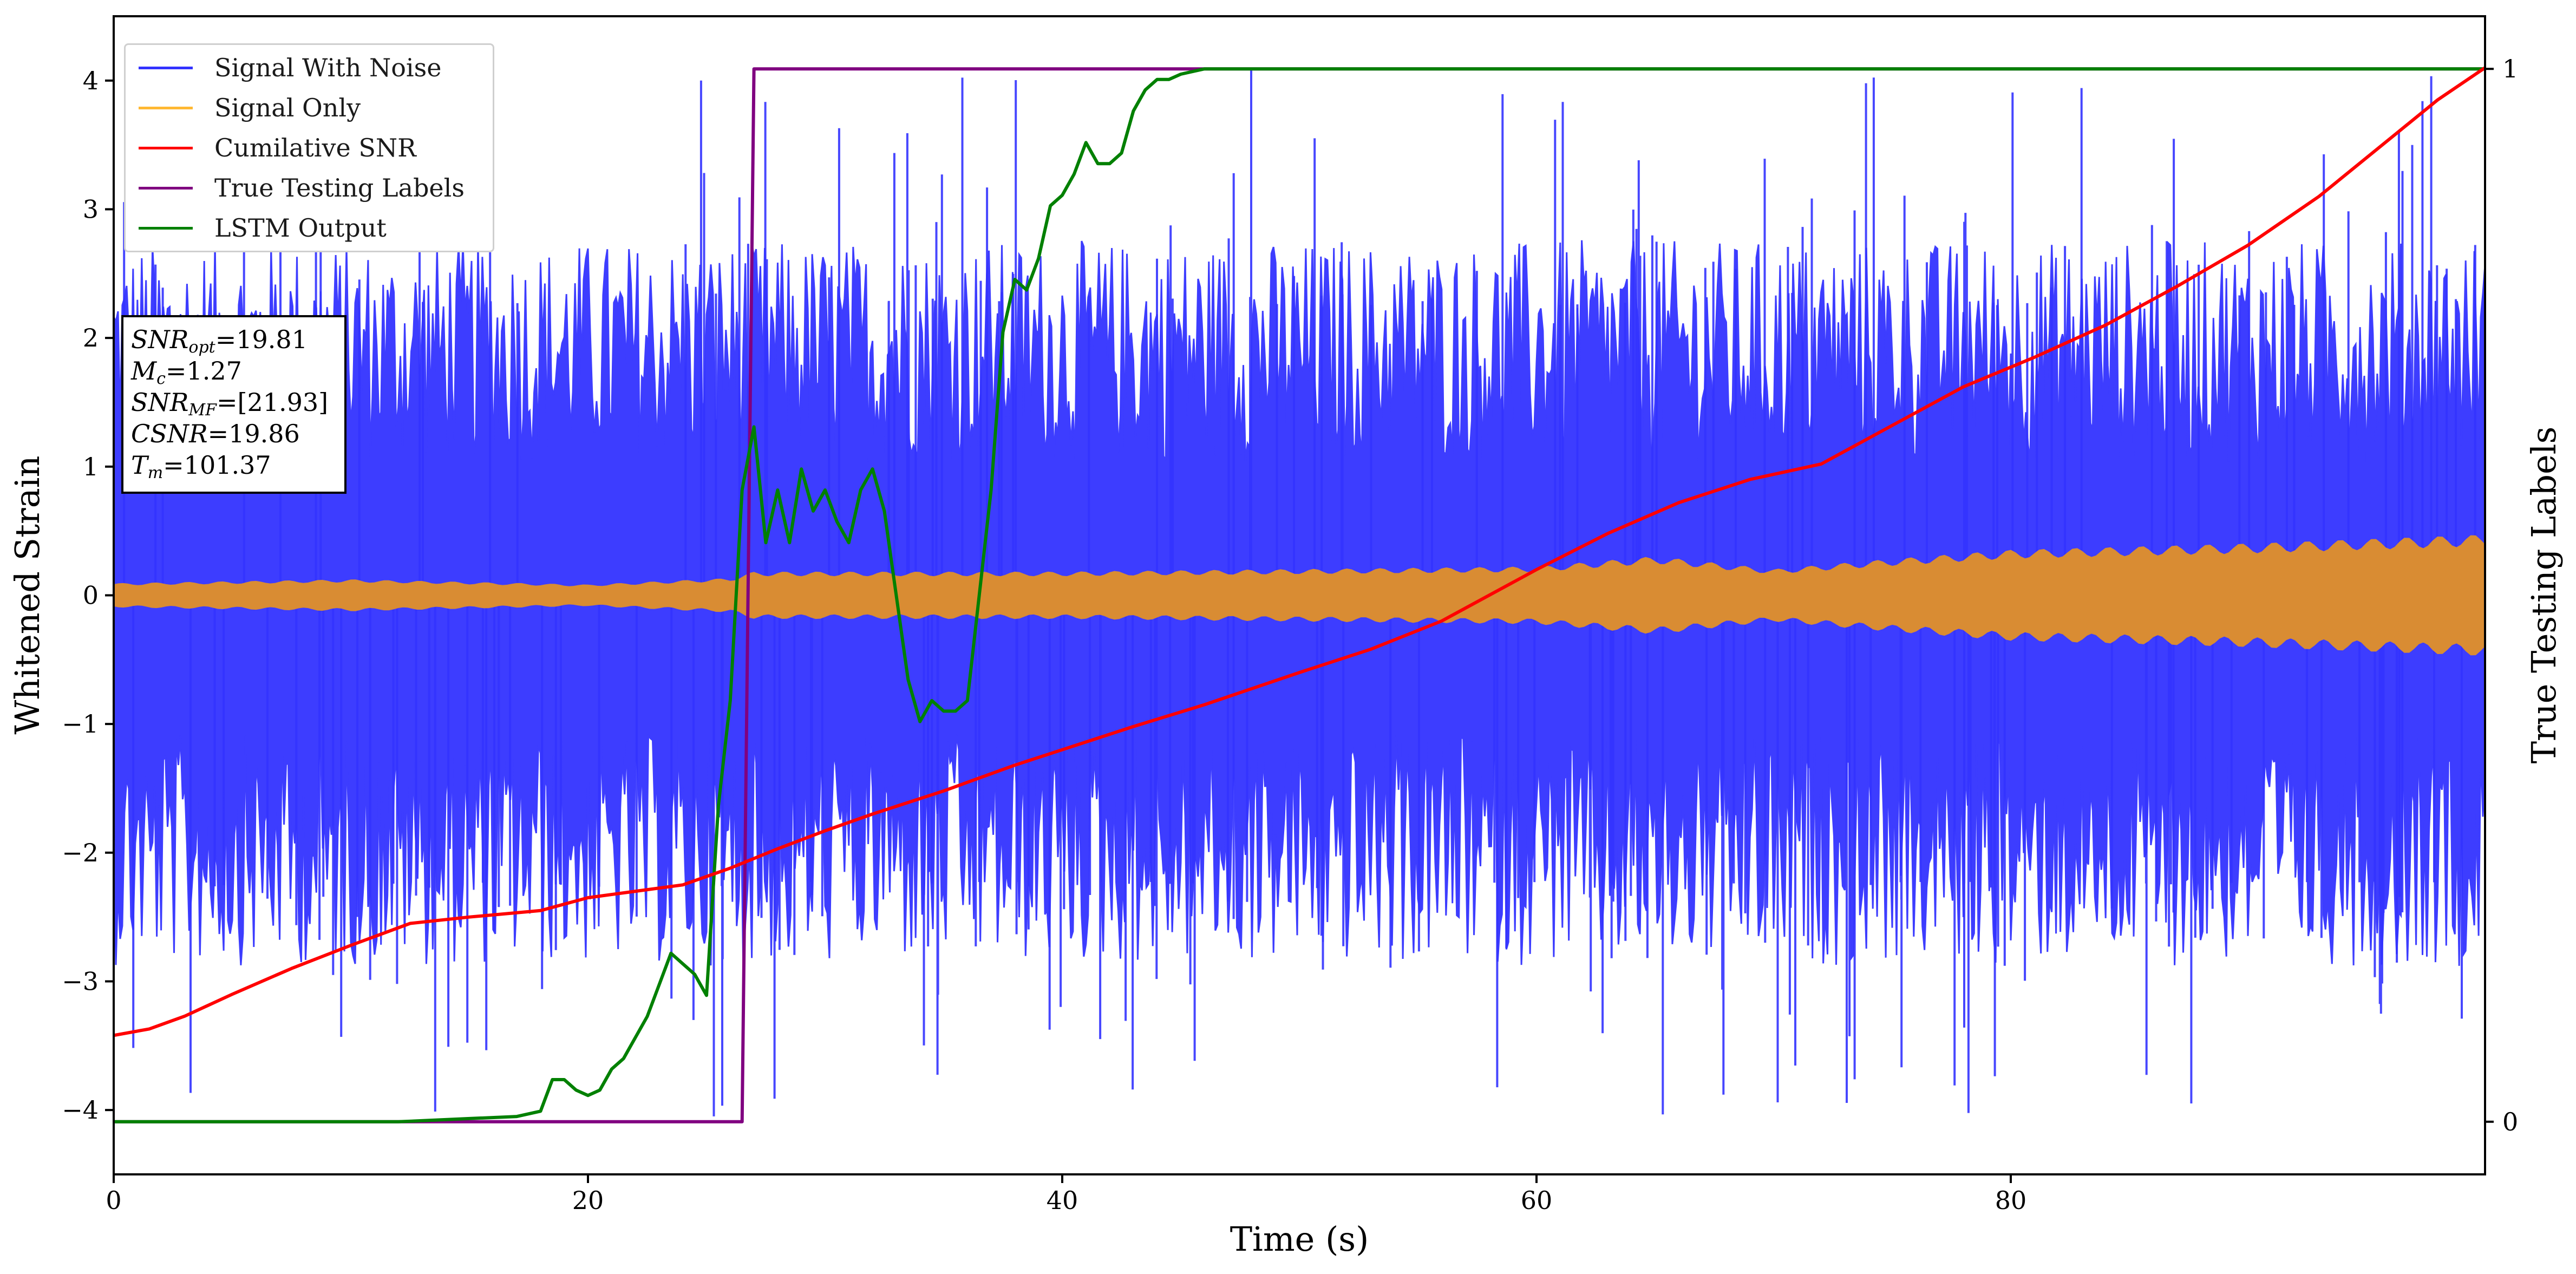 This screenshot has width=2576, height=1274. Describe the element at coordinates (328, 67) in the screenshot. I see `legend-label: Signal With Noise` at that location.